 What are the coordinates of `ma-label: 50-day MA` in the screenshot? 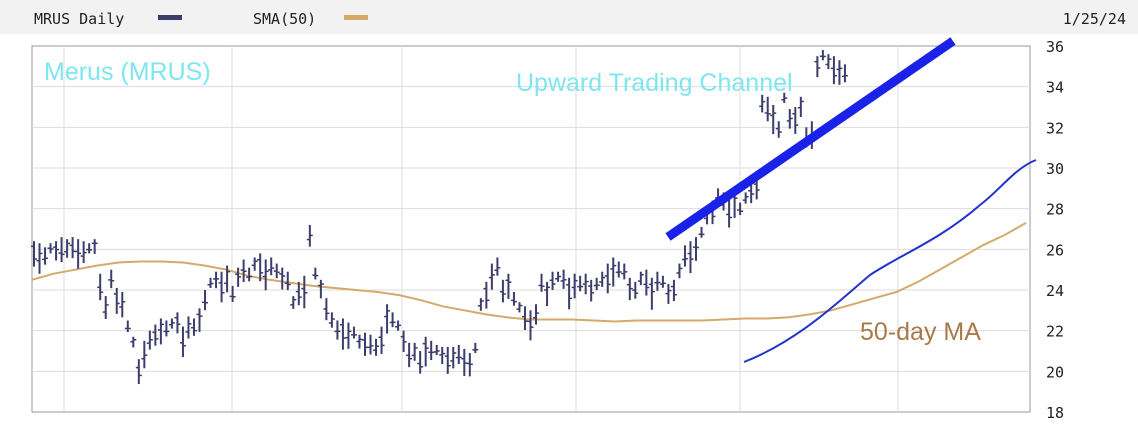 It's located at (920, 332).